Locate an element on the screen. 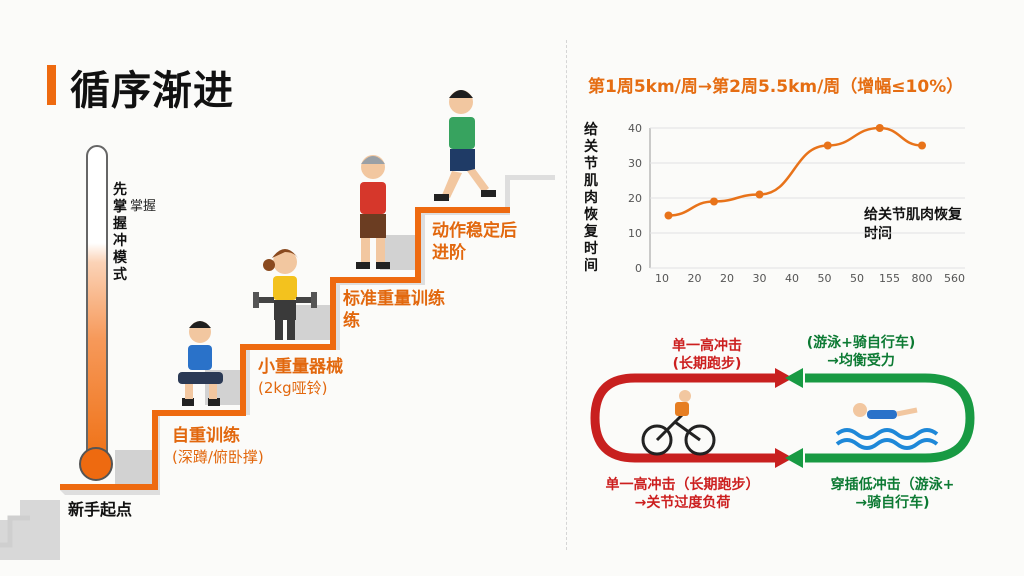 The width and height of the screenshot is (1024, 576). swimmer-icon is located at coordinates (887, 426).